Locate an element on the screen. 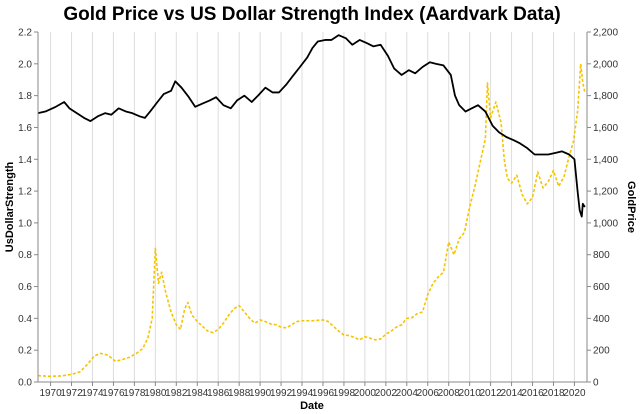  x-tick-label-2018: 2018 is located at coordinates (553, 393).